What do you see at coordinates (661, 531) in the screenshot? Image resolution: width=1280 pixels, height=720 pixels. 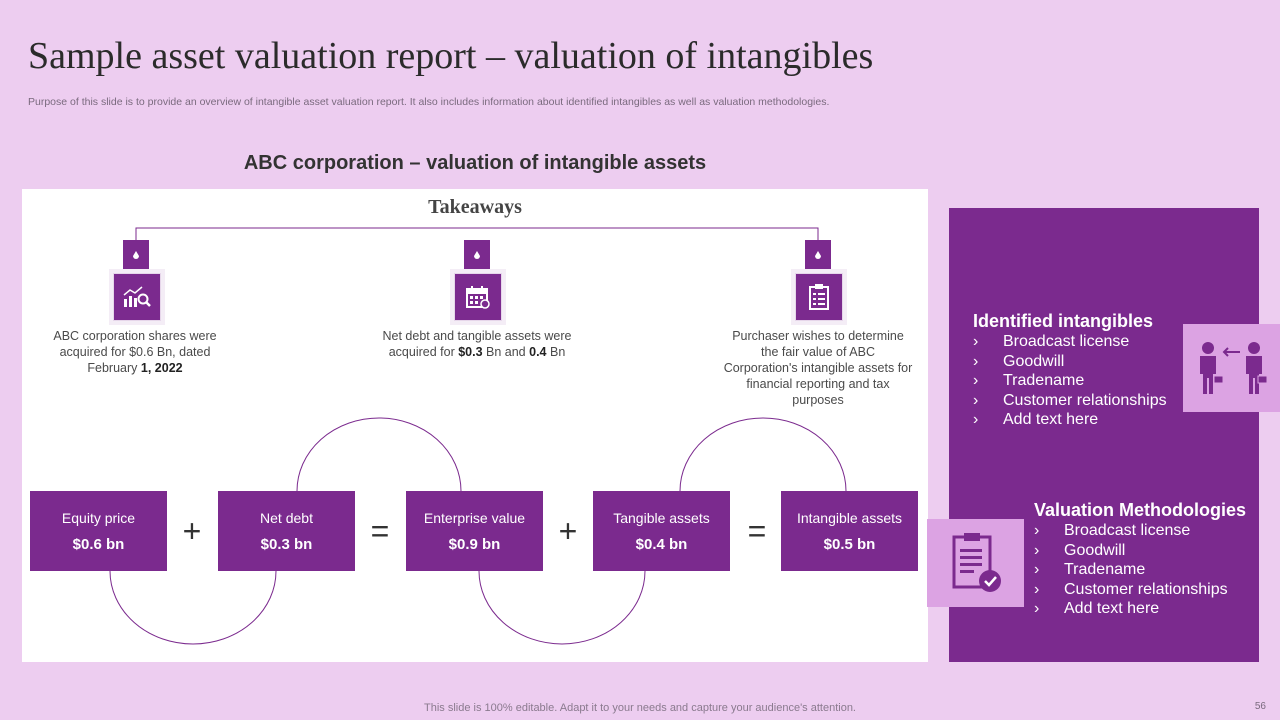 I see `tangible-assets-box: Tangible assets $0.4 bn` at bounding box center [661, 531].